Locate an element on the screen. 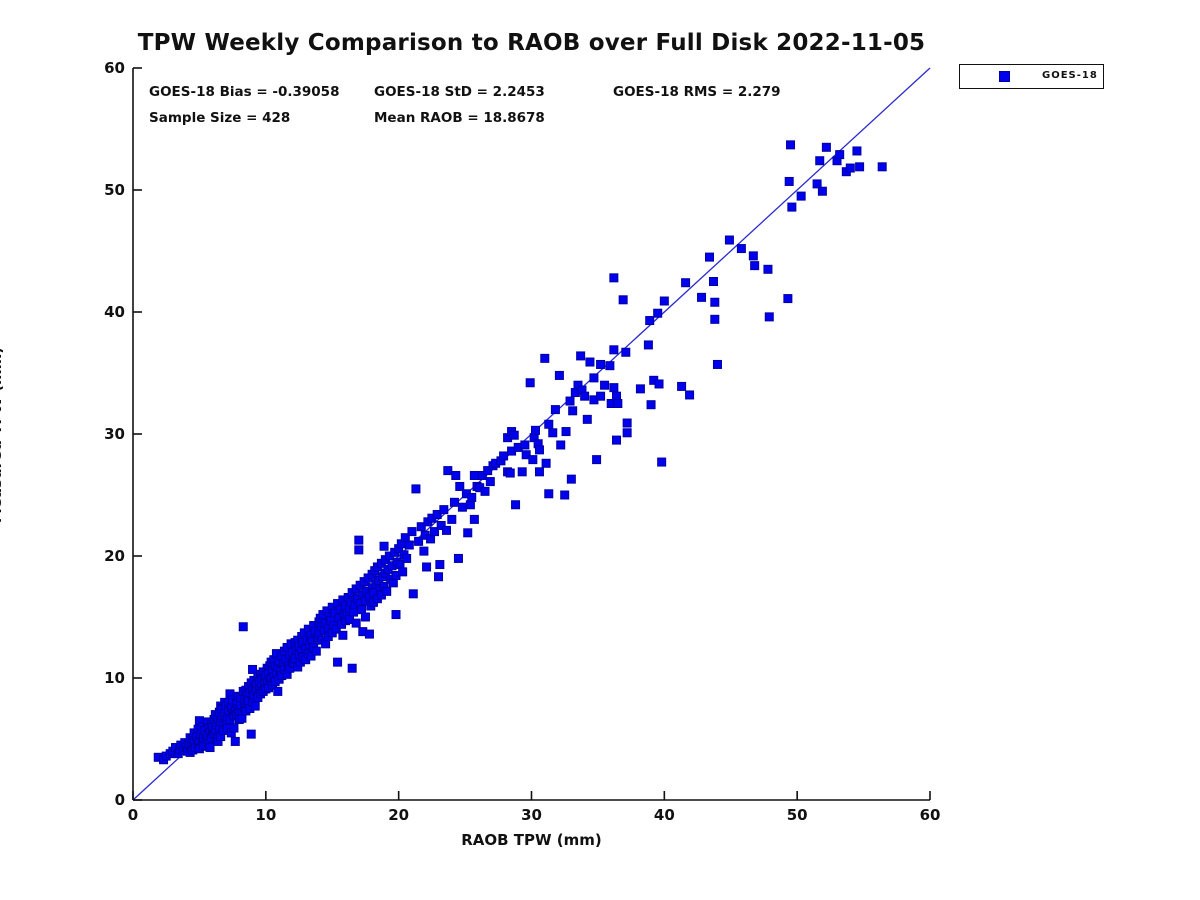 This screenshot has width=1200, height=900. y-tick-label: 0 is located at coordinates (120, 800).